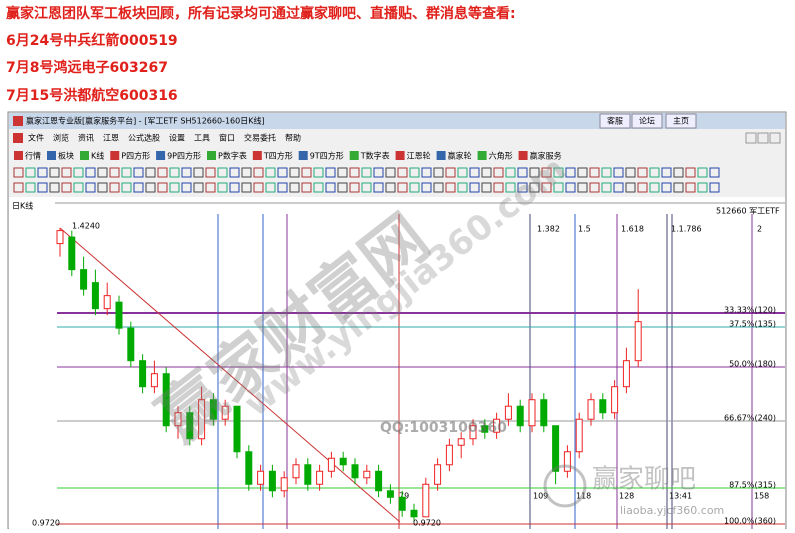 The image size is (795, 533). I want to click on menu-item: 文件, so click(36, 138).